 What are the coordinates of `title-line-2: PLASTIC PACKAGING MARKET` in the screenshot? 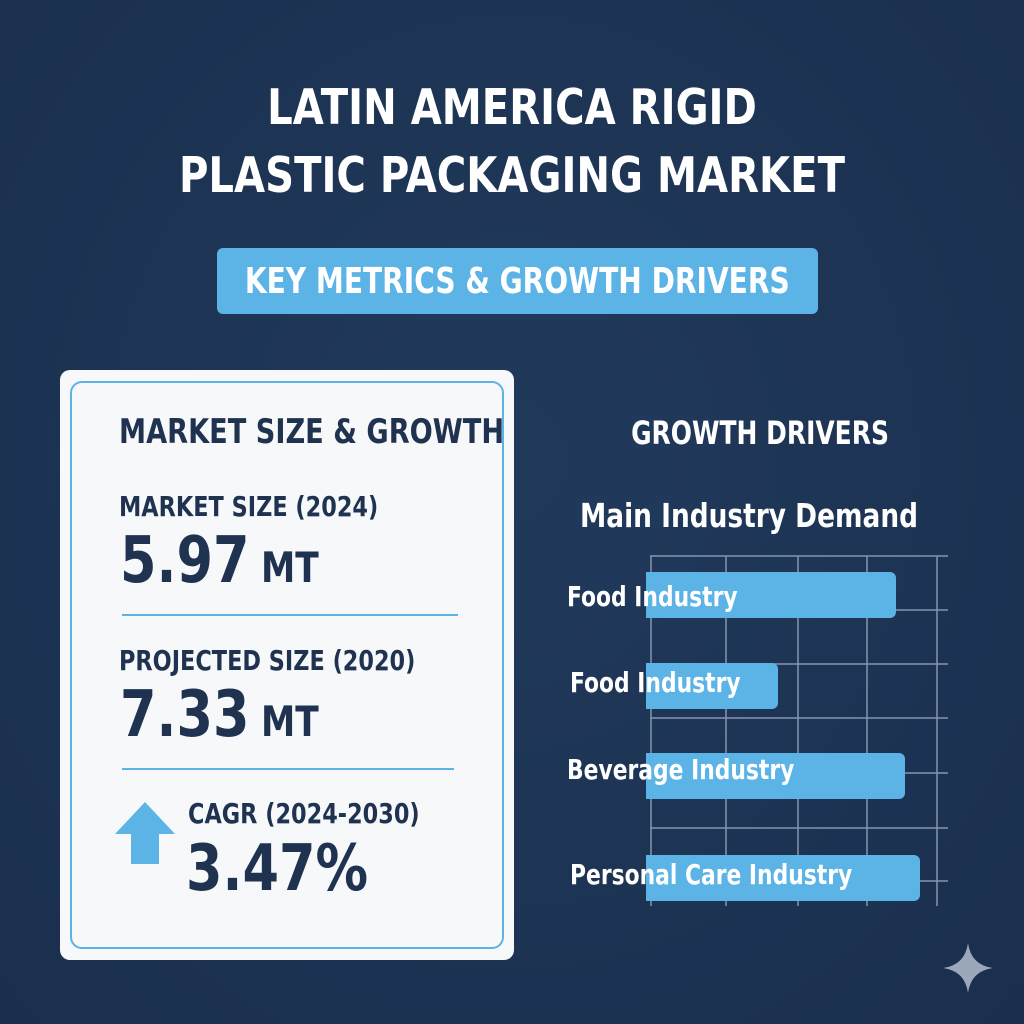 It's located at (512, 175).